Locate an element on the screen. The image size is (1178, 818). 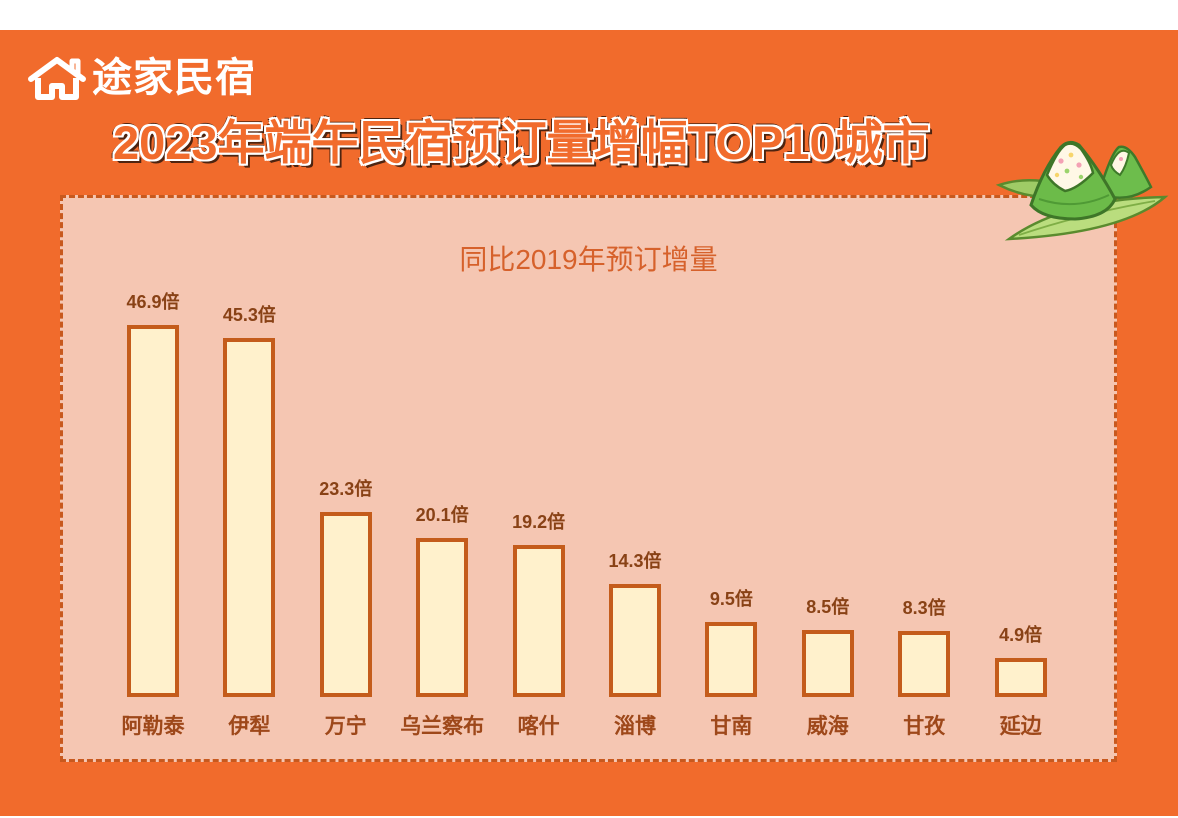
brand-logo: 途家民宿 is located at coordinates (141, 78).